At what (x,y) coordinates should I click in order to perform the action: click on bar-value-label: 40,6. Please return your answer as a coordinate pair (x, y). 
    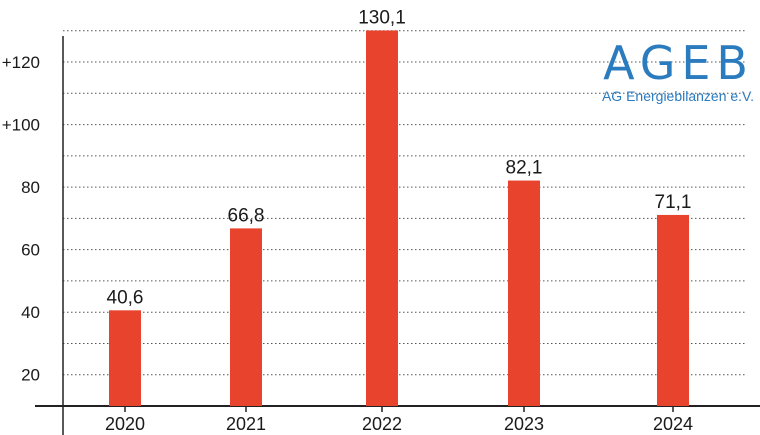
    Looking at the image, I should click on (125, 297).